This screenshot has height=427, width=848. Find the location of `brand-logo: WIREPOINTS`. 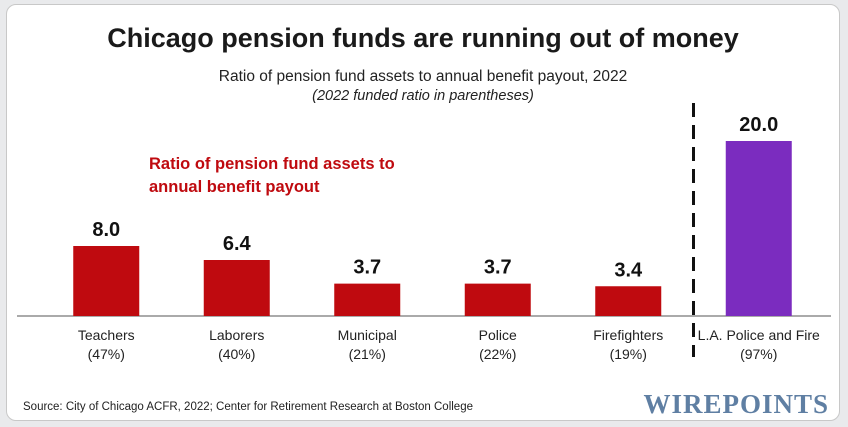

brand-logo: WIREPOINTS is located at coordinates (736, 404).